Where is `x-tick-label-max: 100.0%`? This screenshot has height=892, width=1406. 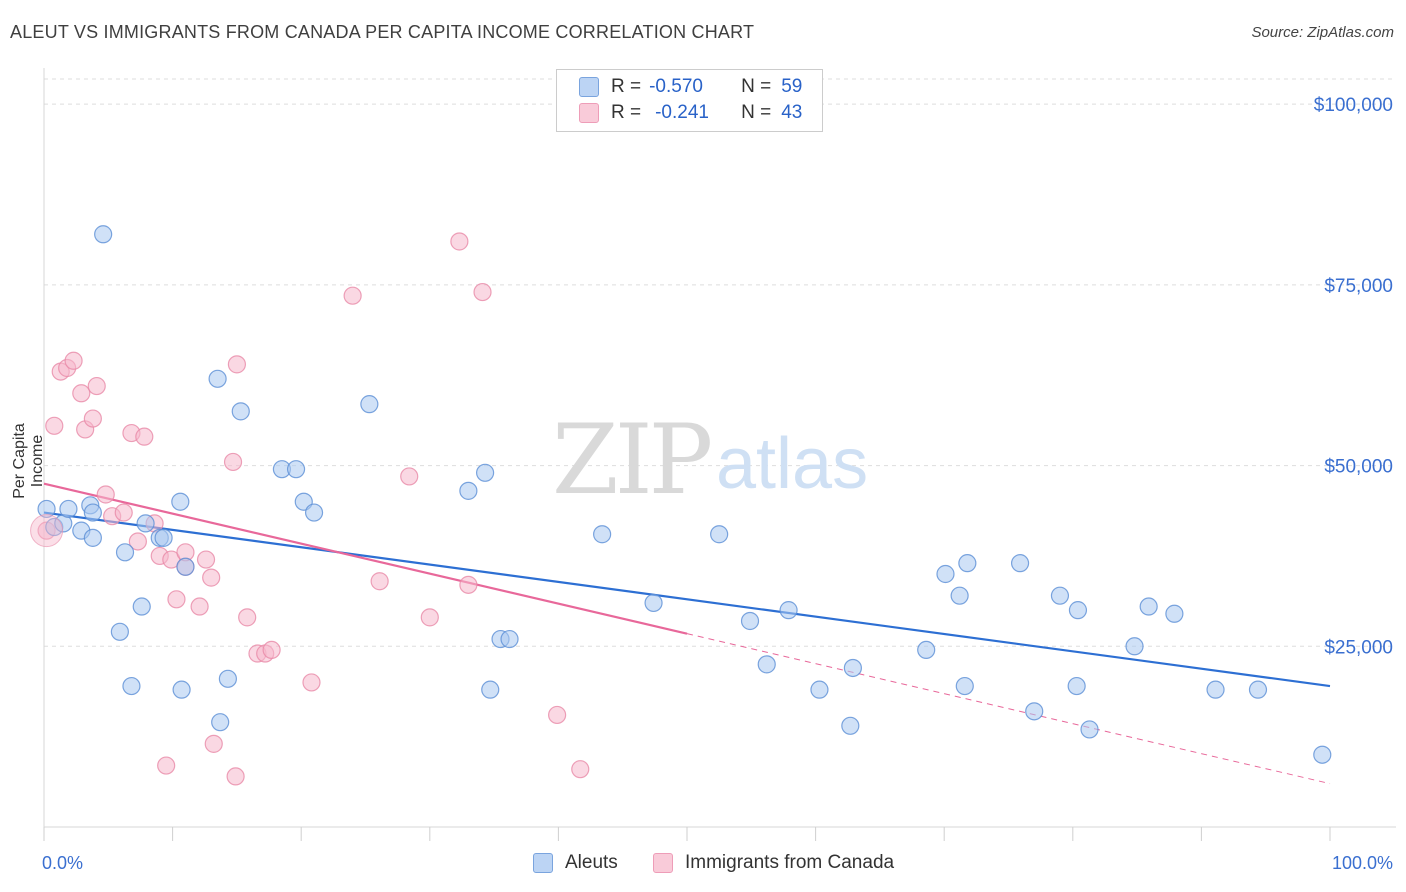 x-tick-label-max: 100.0% is located at coordinates (1362, 863).